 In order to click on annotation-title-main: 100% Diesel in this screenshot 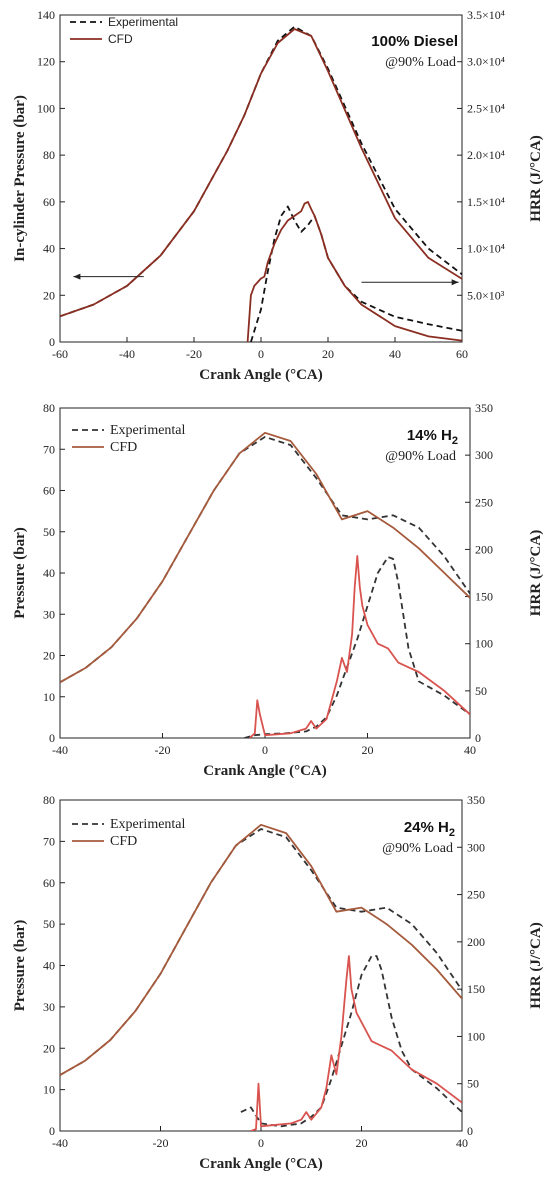, I will do `click(414, 41)`.